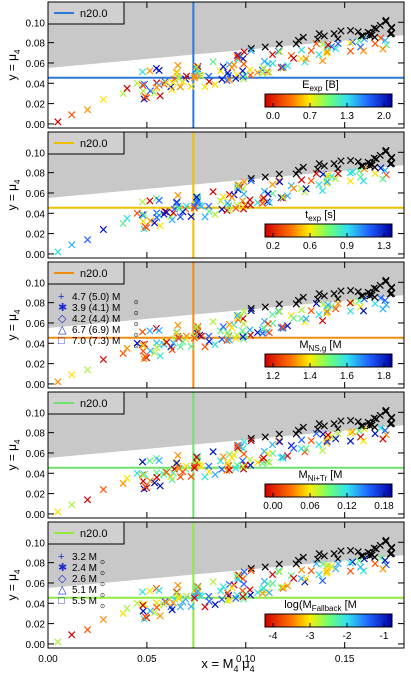  I want to click on colorbar-tick-label: 0.06, so click(310, 506).